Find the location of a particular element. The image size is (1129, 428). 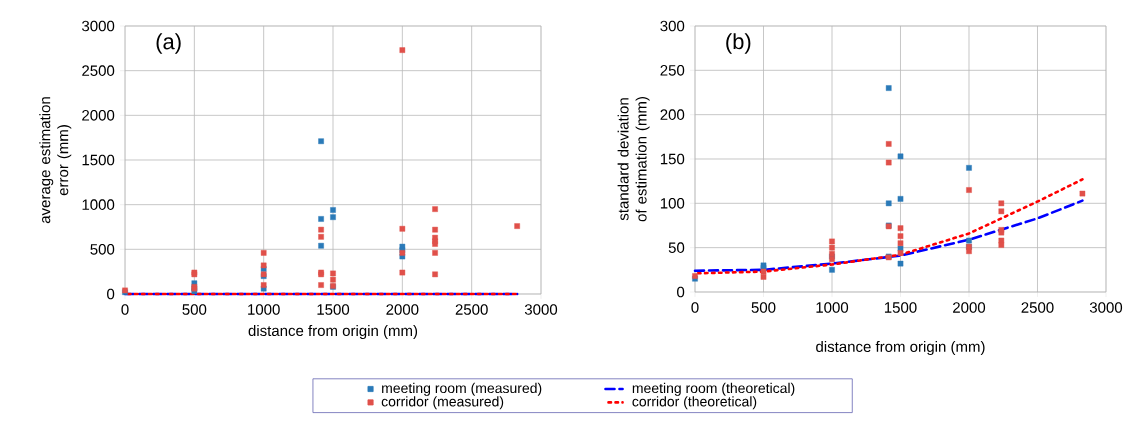

y-tick-label: 2500 is located at coordinates (98, 70).